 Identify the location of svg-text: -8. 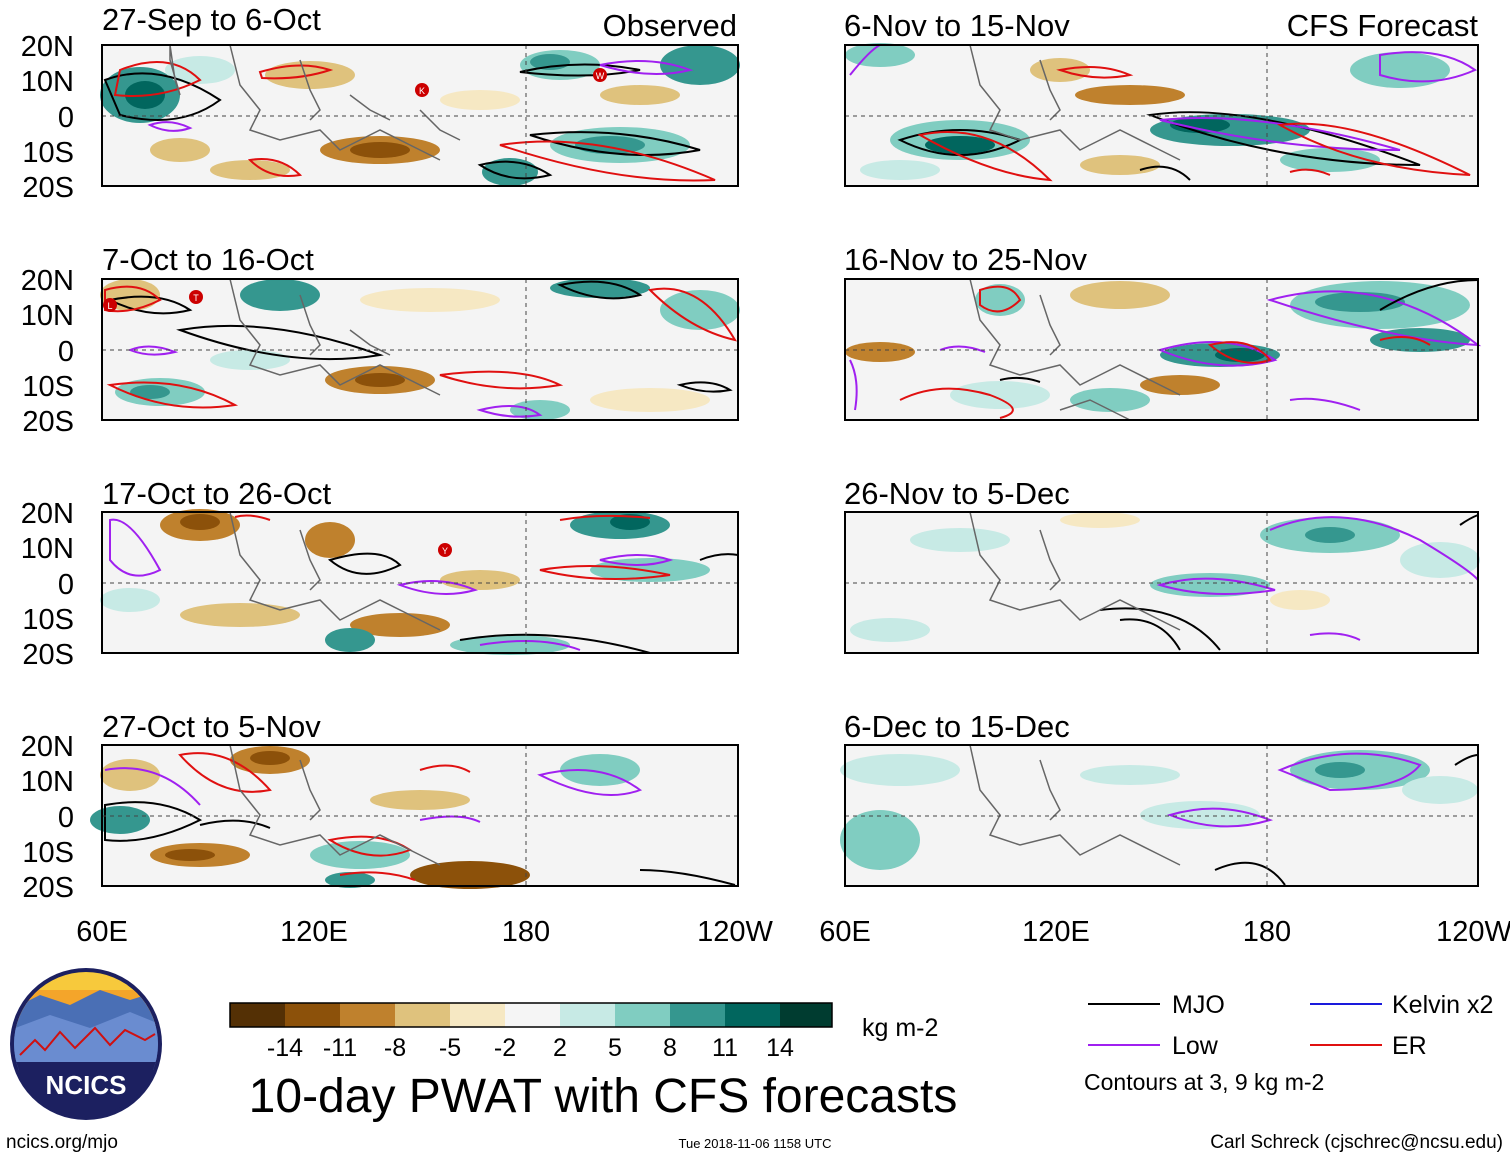
(395, 1048).